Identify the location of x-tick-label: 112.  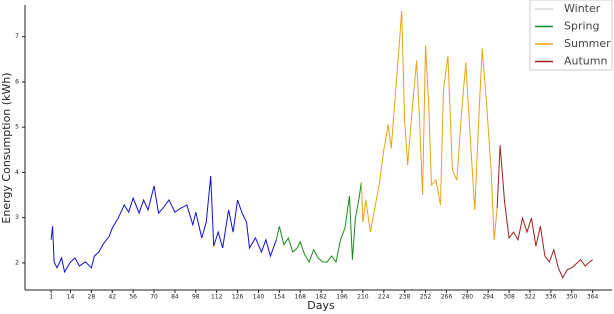
(217, 297).